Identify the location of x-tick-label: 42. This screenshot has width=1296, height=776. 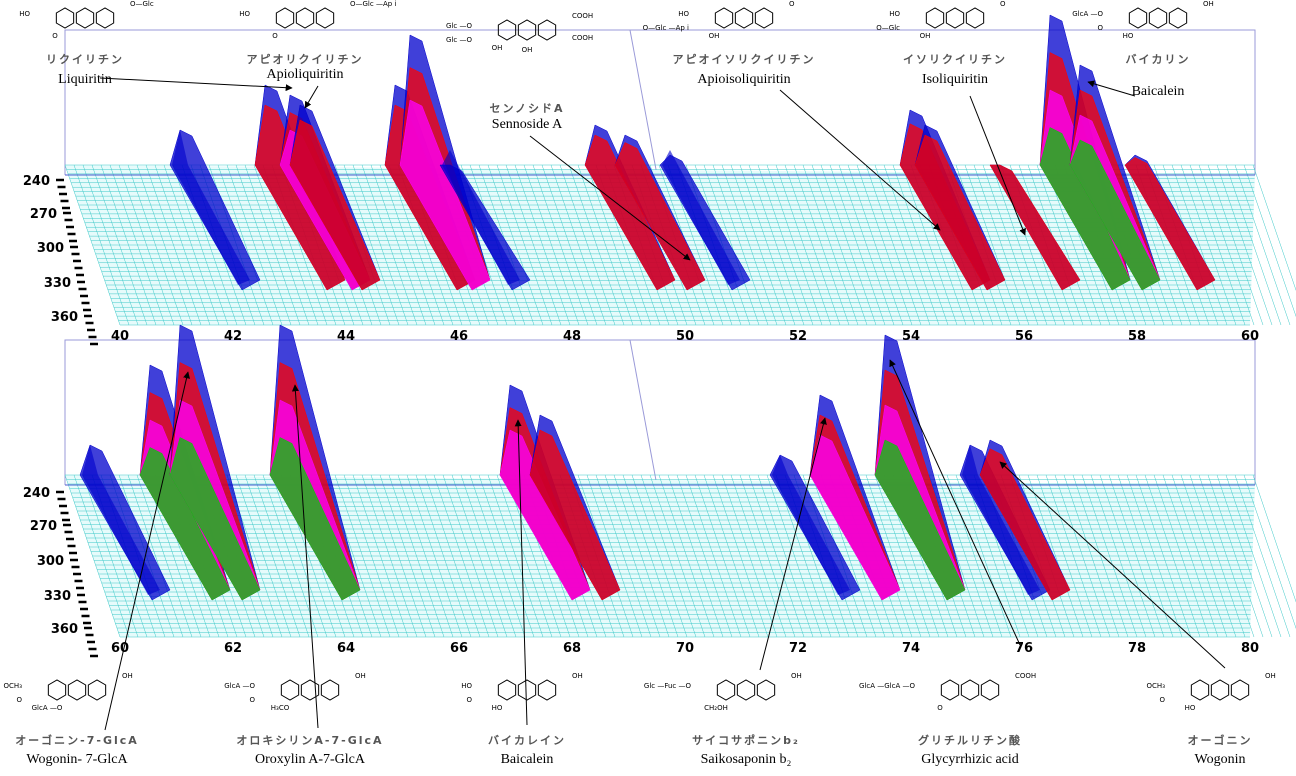
(233, 336).